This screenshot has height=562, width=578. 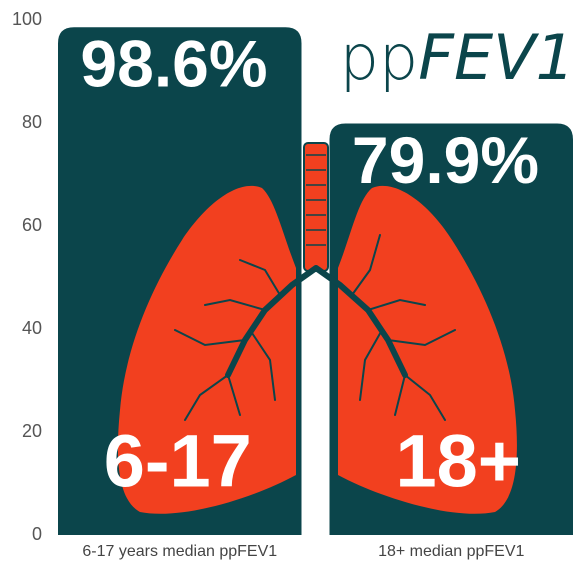 I want to click on y-tick-label: 80, so click(x=32, y=122).